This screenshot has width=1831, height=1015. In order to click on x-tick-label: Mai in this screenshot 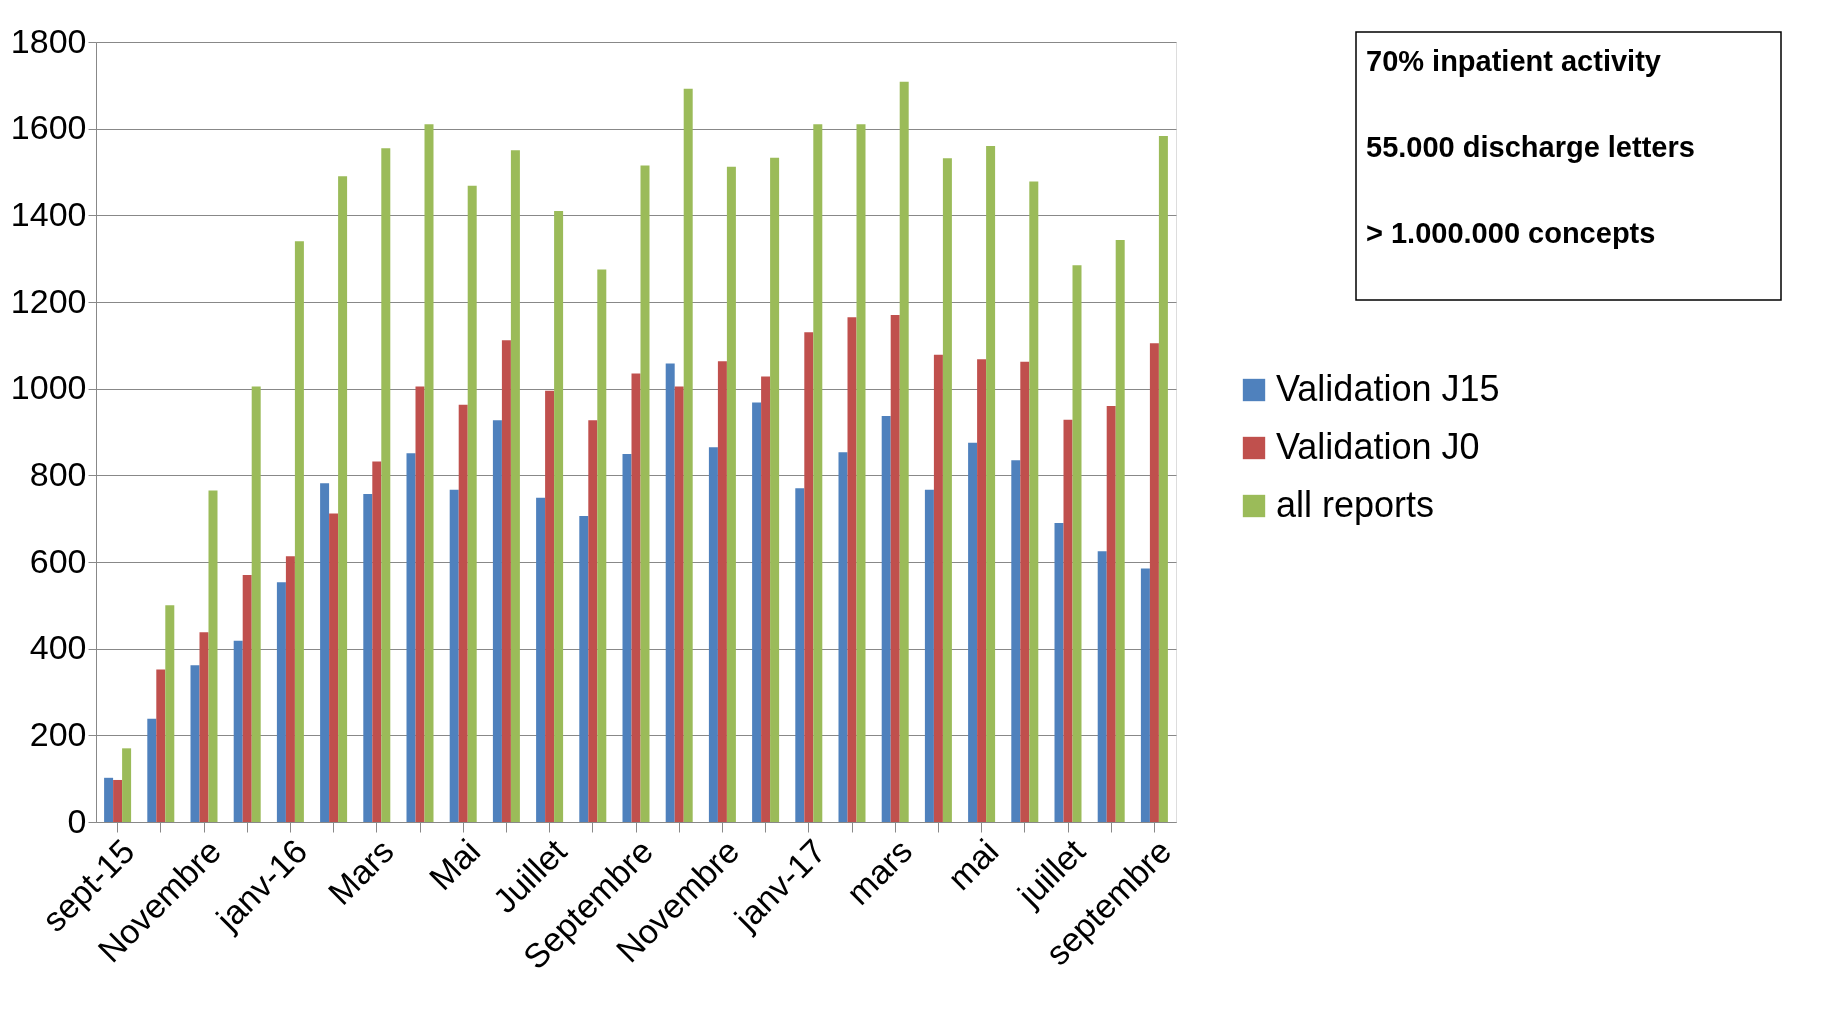, I will do `click(454, 864)`.